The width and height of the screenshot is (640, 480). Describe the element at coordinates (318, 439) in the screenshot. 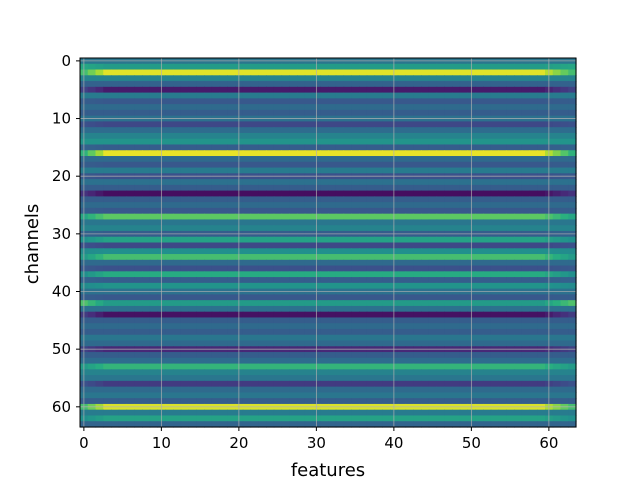

I see `x-axis: 0 10 20 30 40 50 60` at that location.